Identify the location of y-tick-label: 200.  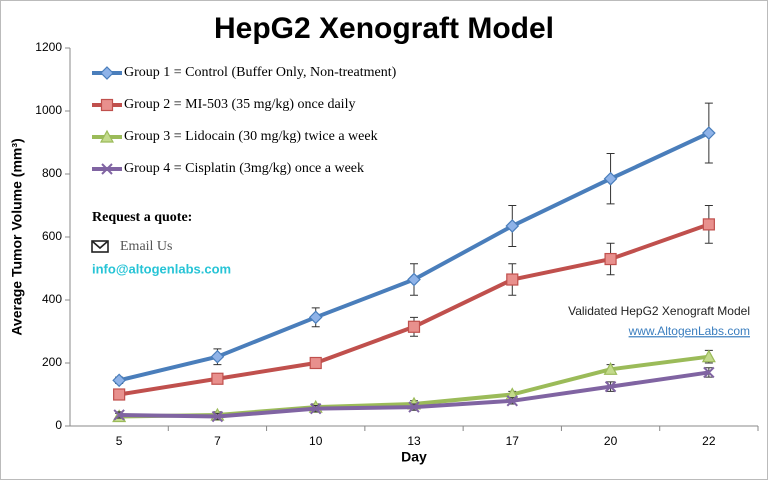
(52, 362).